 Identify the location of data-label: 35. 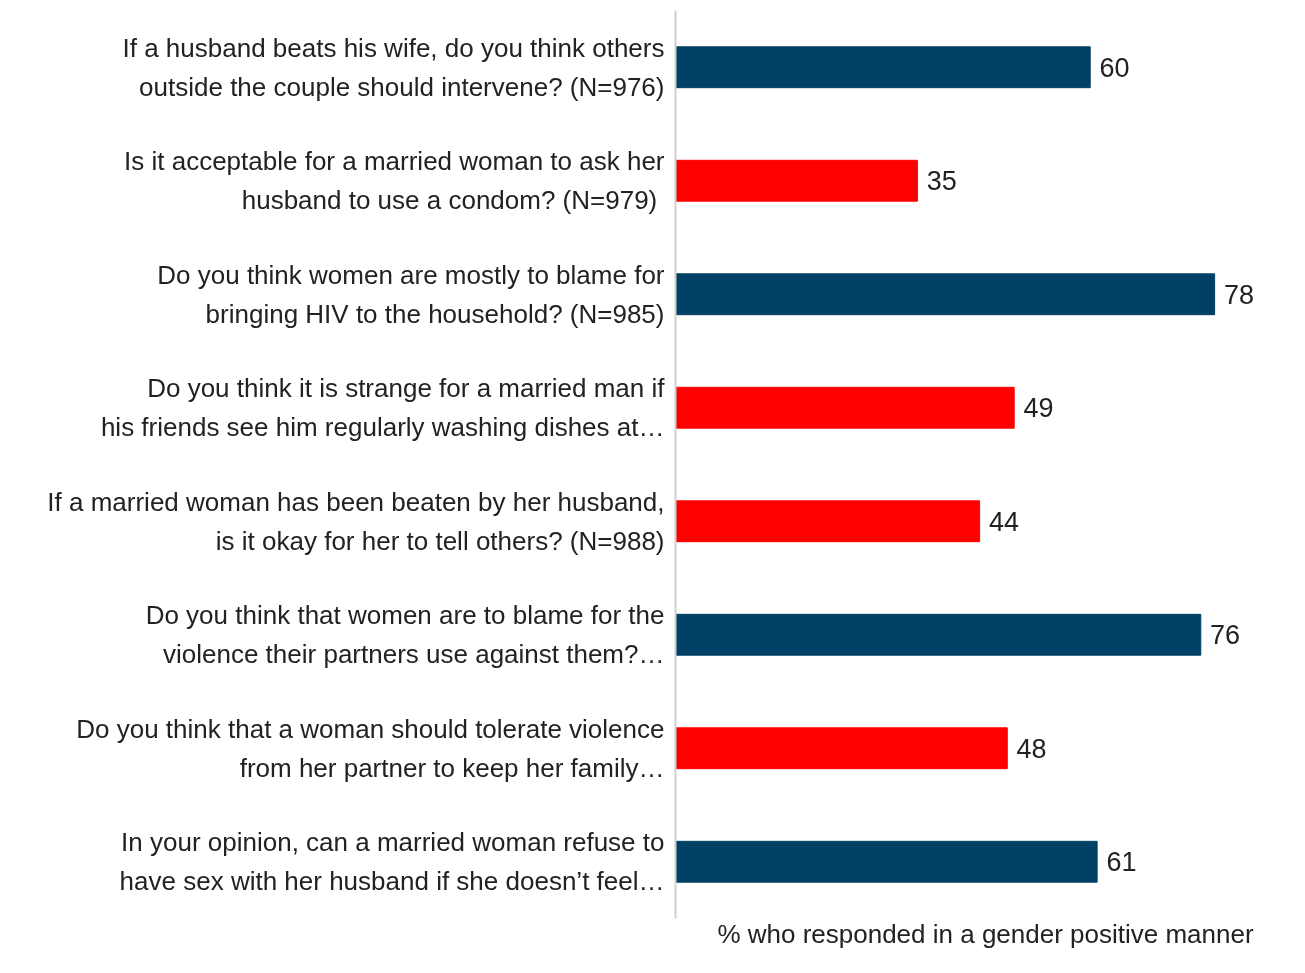
(941, 181).